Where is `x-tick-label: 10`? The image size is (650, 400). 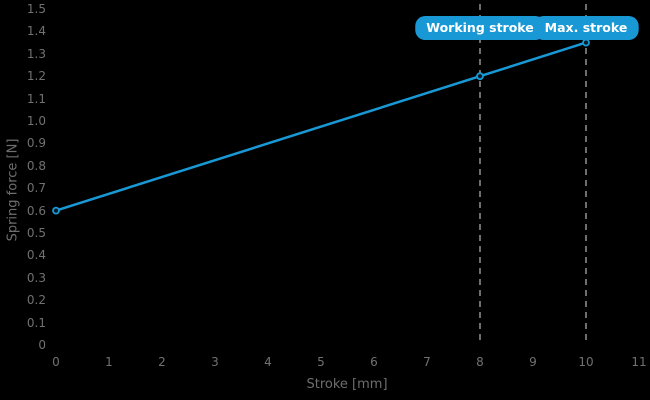
x-tick-label: 10 is located at coordinates (586, 362).